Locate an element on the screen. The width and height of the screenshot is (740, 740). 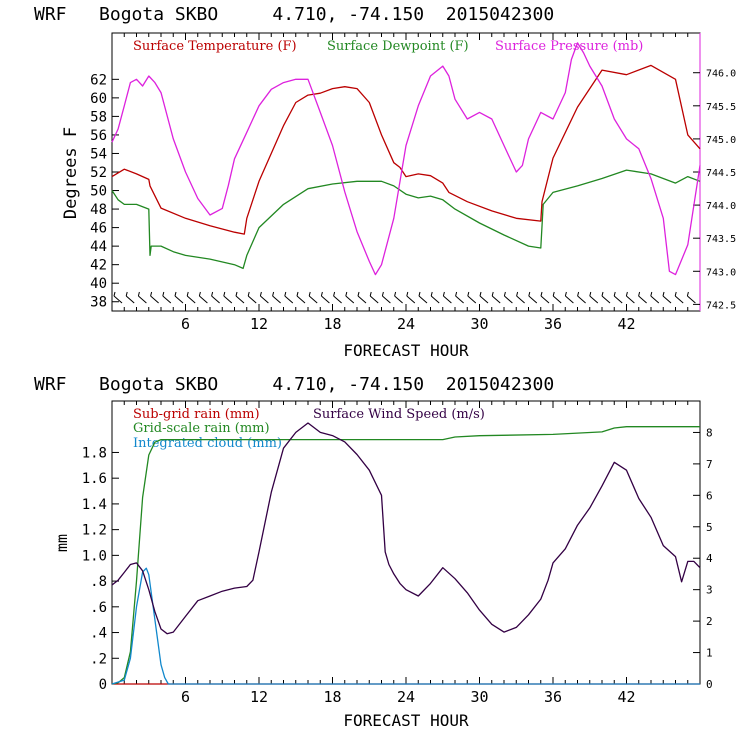
y-tick-label: 0 is located at coordinates (103, 685).